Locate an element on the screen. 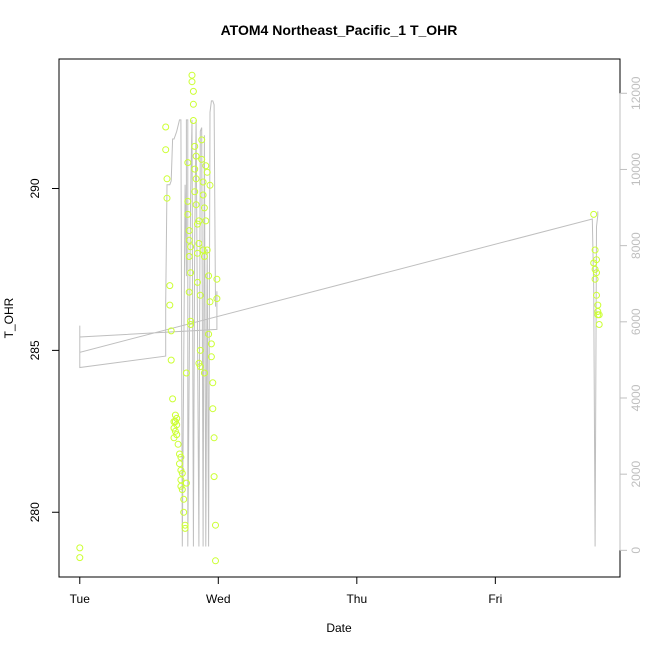  y2-tick-label: 6000 is located at coordinates (636, 321).